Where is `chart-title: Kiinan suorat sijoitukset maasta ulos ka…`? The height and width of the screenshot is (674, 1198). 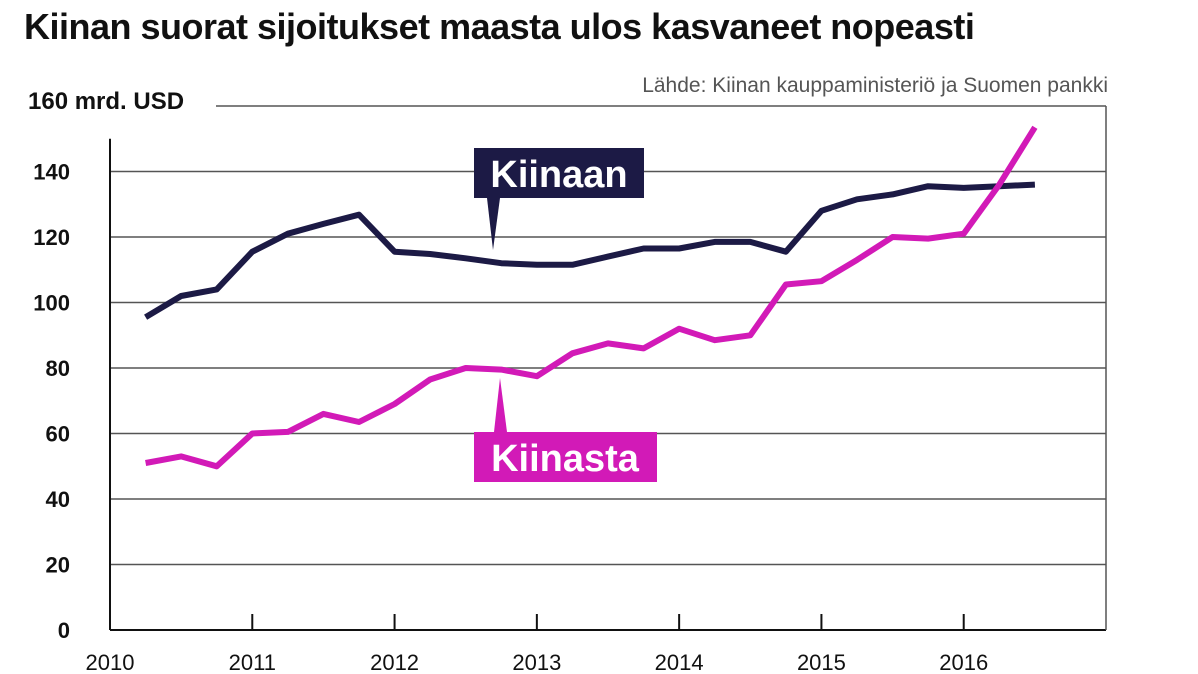
chart-title: Kiinan suorat sijoitukset maasta ulos ka… is located at coordinates (499, 26).